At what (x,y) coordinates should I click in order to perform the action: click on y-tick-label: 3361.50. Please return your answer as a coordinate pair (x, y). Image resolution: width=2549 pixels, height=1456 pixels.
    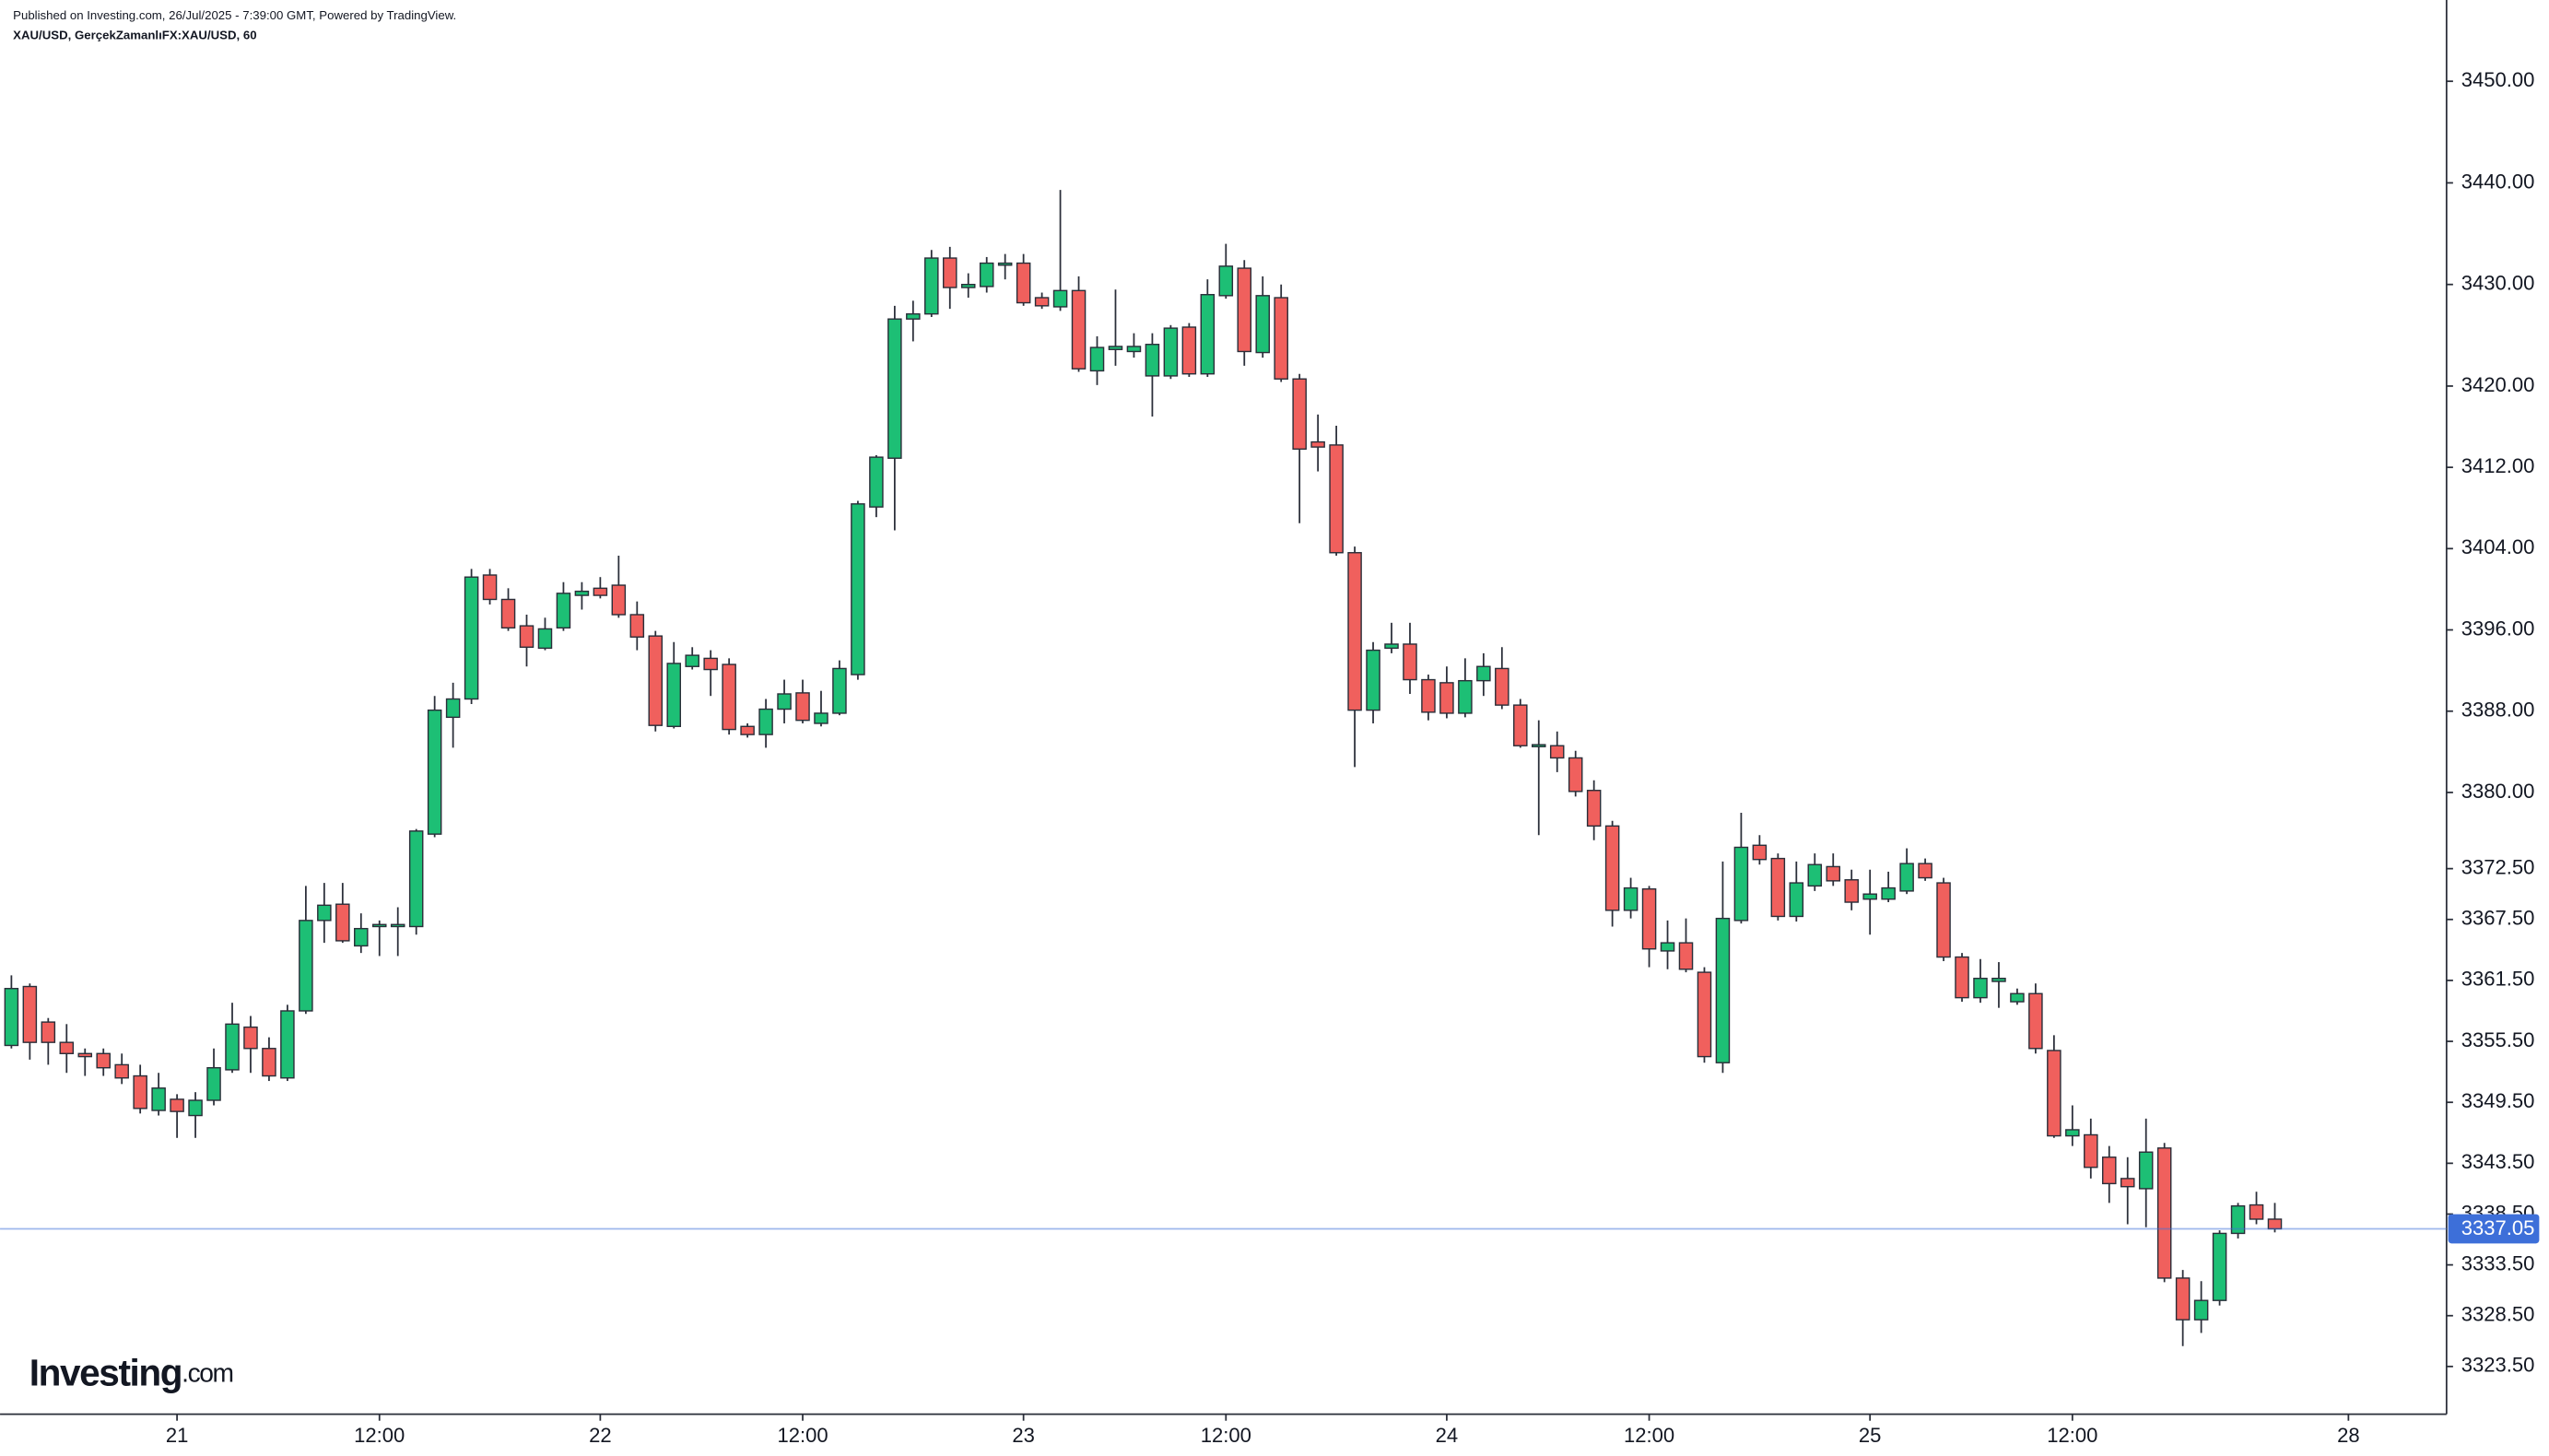
    Looking at the image, I should click on (2498, 979).